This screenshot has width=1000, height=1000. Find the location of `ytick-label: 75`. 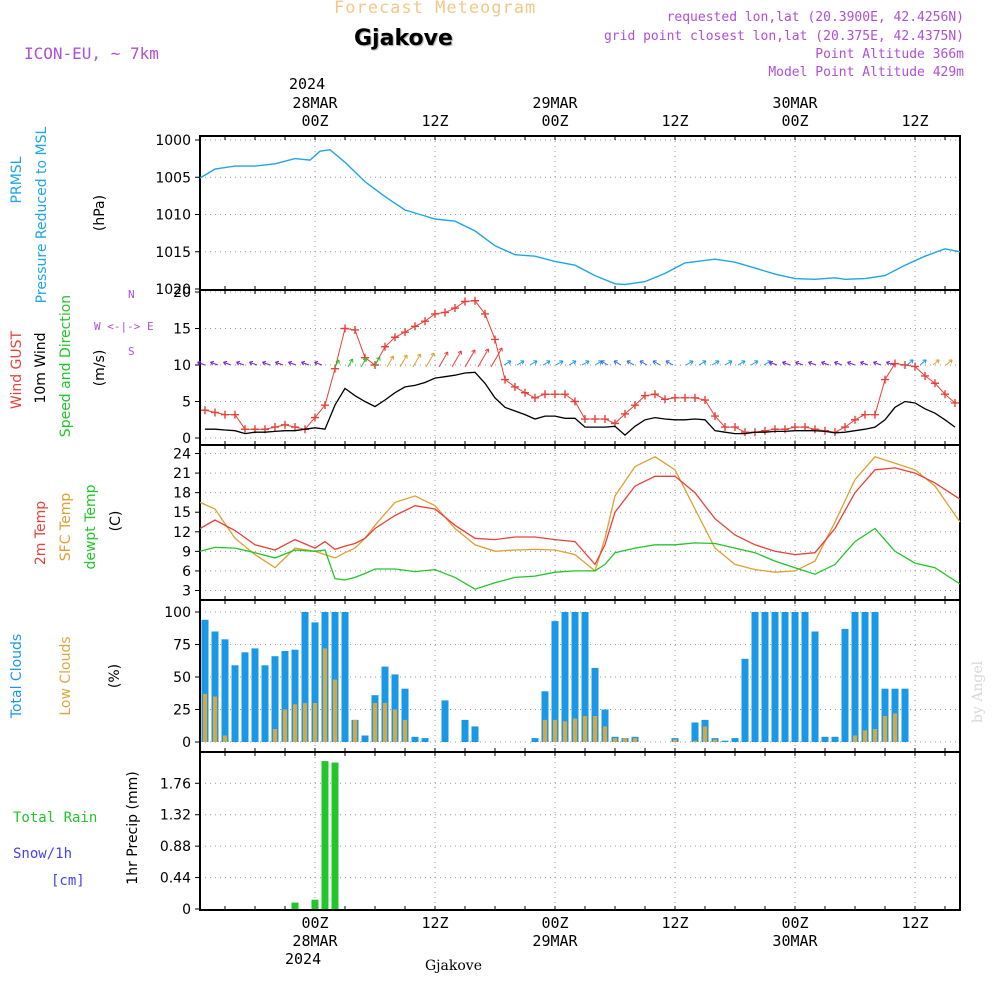

ytick-label: 75 is located at coordinates (182, 646).